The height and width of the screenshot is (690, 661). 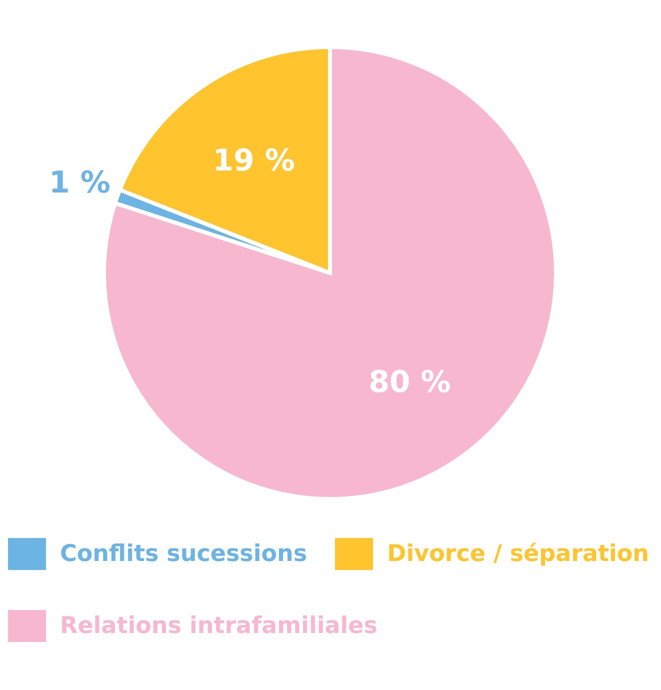 I want to click on data-label: 19 %, so click(x=253, y=160).